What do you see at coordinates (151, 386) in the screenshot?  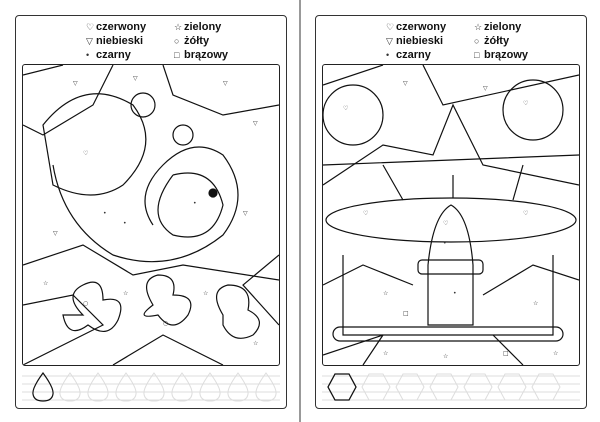 I see `tracing-row-drops` at bounding box center [151, 386].